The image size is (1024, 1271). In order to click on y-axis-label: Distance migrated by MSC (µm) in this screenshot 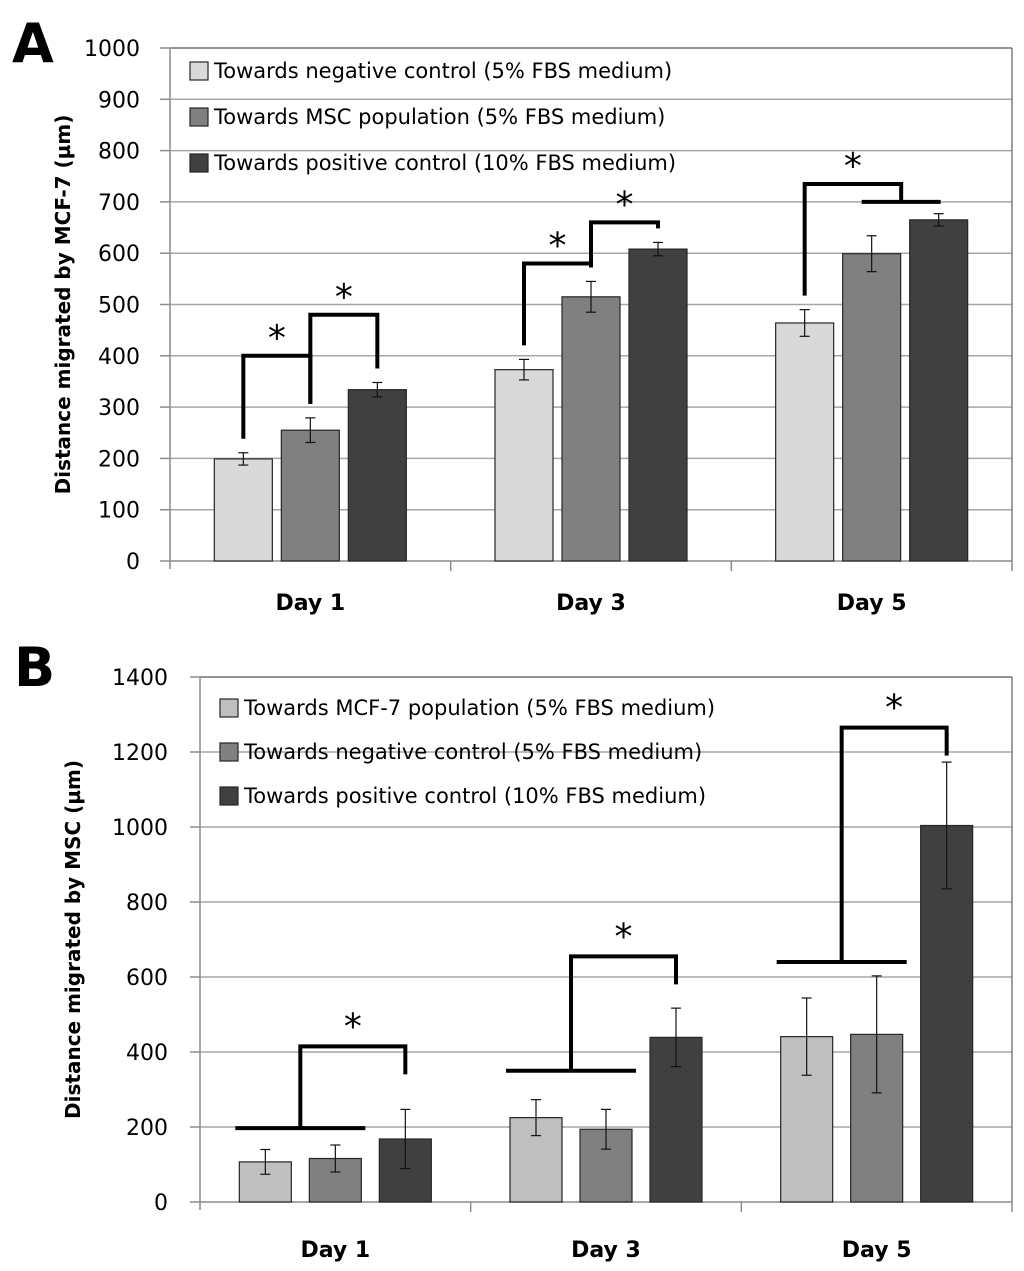, I will do `click(73, 939)`.